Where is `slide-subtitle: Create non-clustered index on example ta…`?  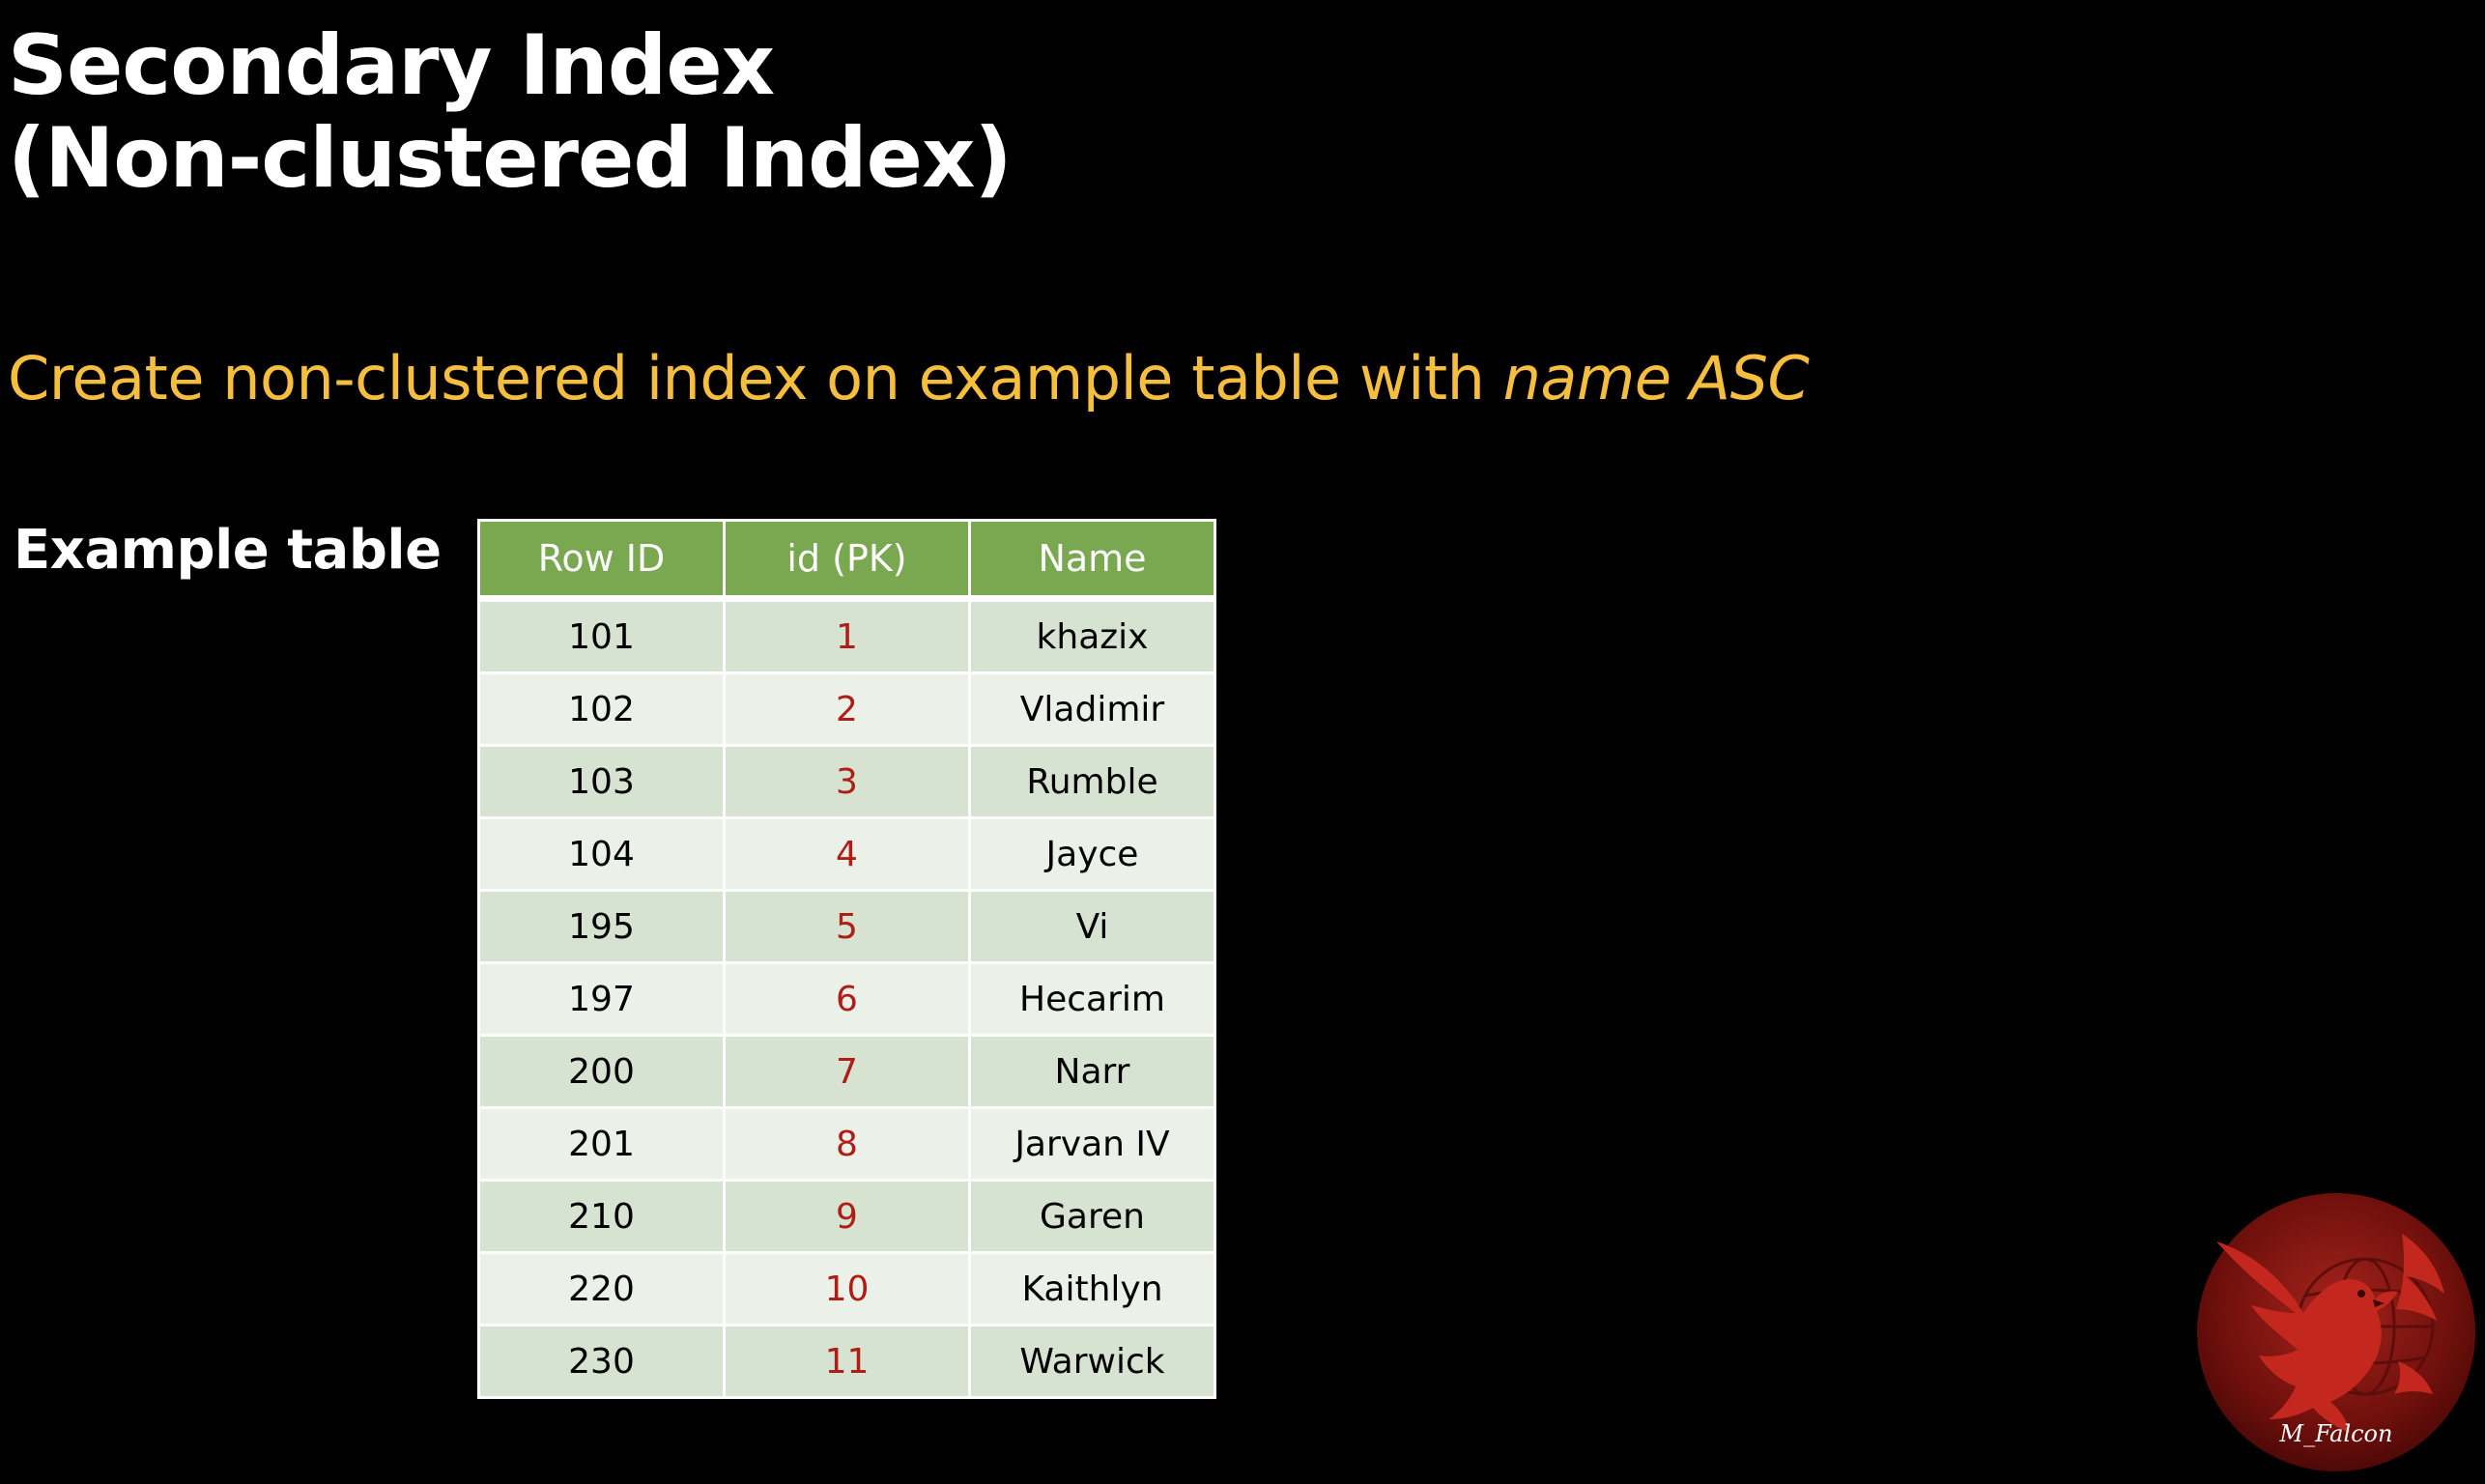
slide-subtitle: Create non-clustered index on example ta… is located at coordinates (909, 378).